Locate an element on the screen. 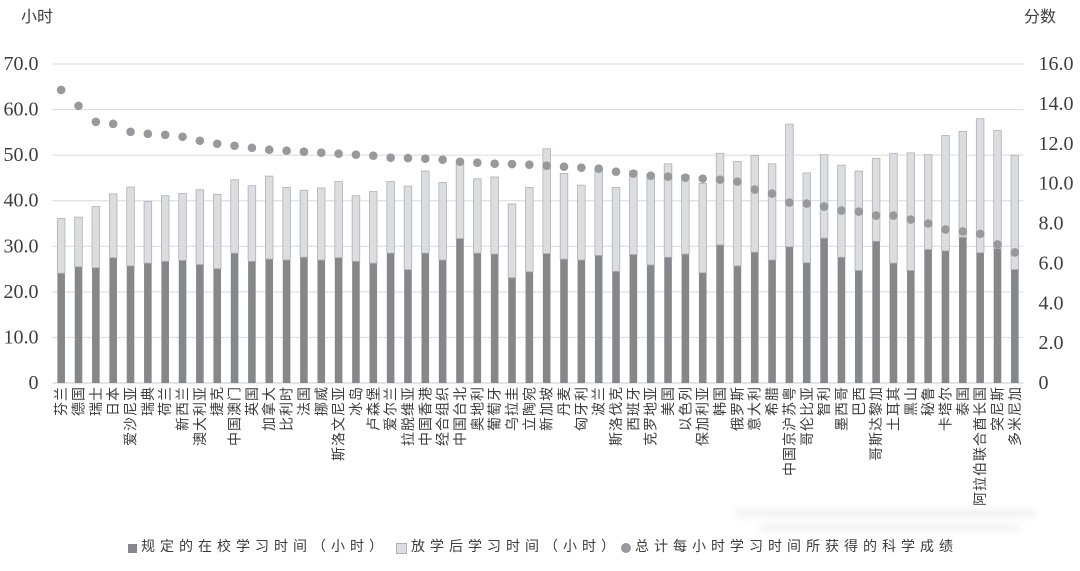 The height and width of the screenshot is (571, 1080). left-tick-label: 30.0 is located at coordinates (21, 246).